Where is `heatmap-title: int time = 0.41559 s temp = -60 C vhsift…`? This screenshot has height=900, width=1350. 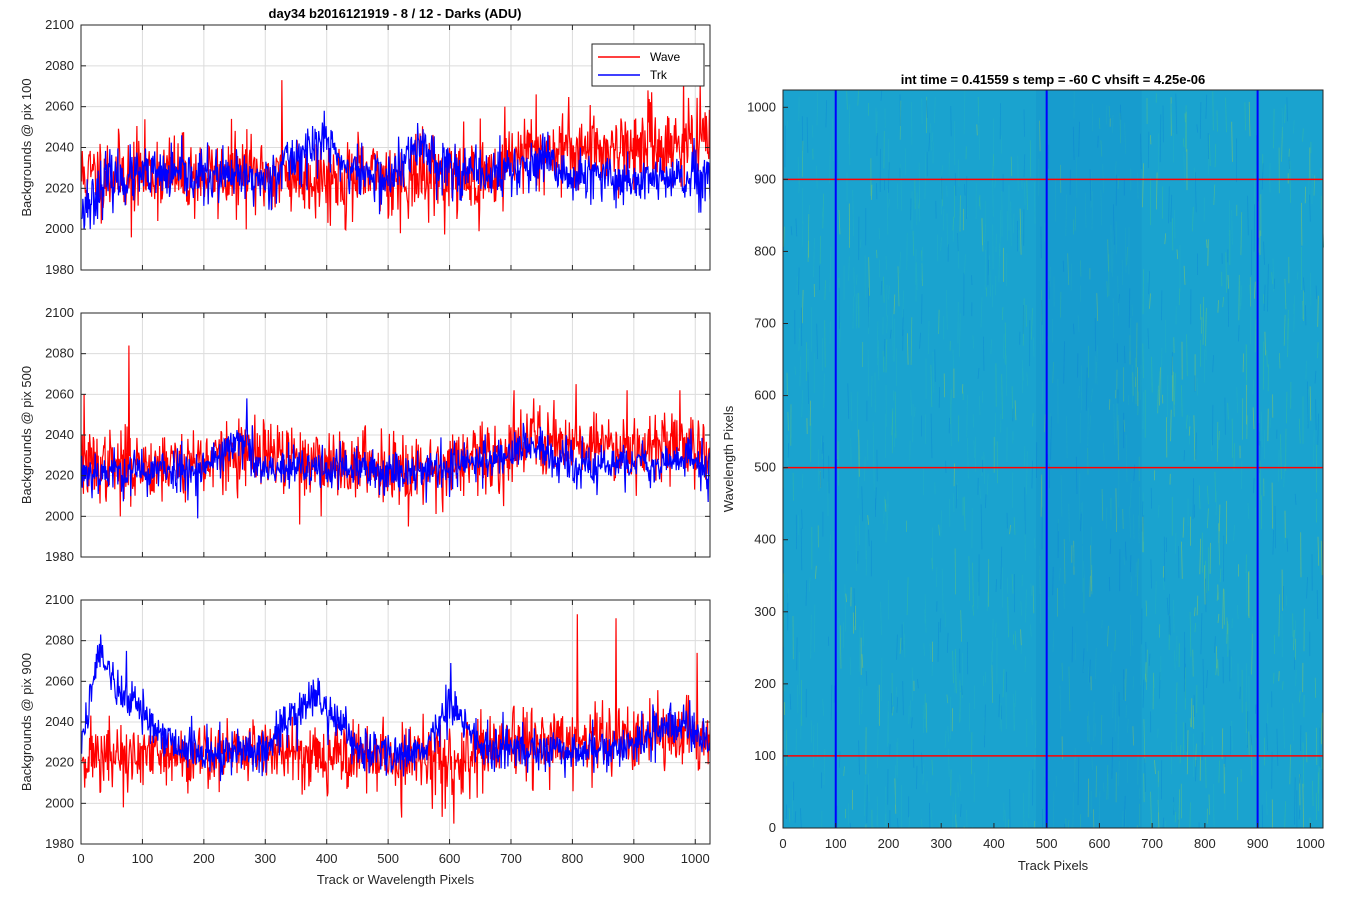
heatmap-title: int time = 0.41559 s temp = -60 C vhsift… is located at coordinates (1053, 79).